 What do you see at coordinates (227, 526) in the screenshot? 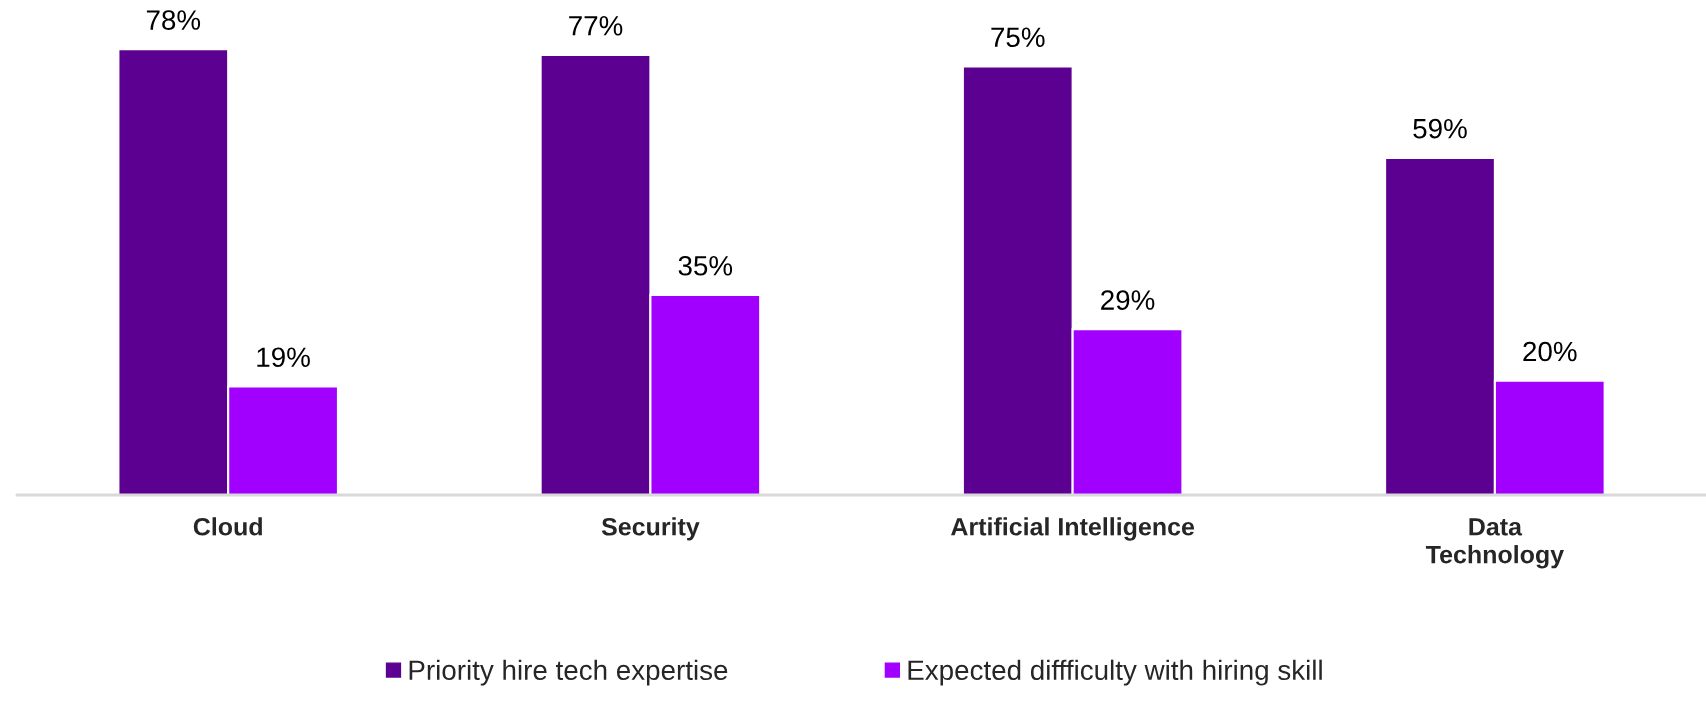
I see `x-tick-label: Cloud` at bounding box center [227, 526].